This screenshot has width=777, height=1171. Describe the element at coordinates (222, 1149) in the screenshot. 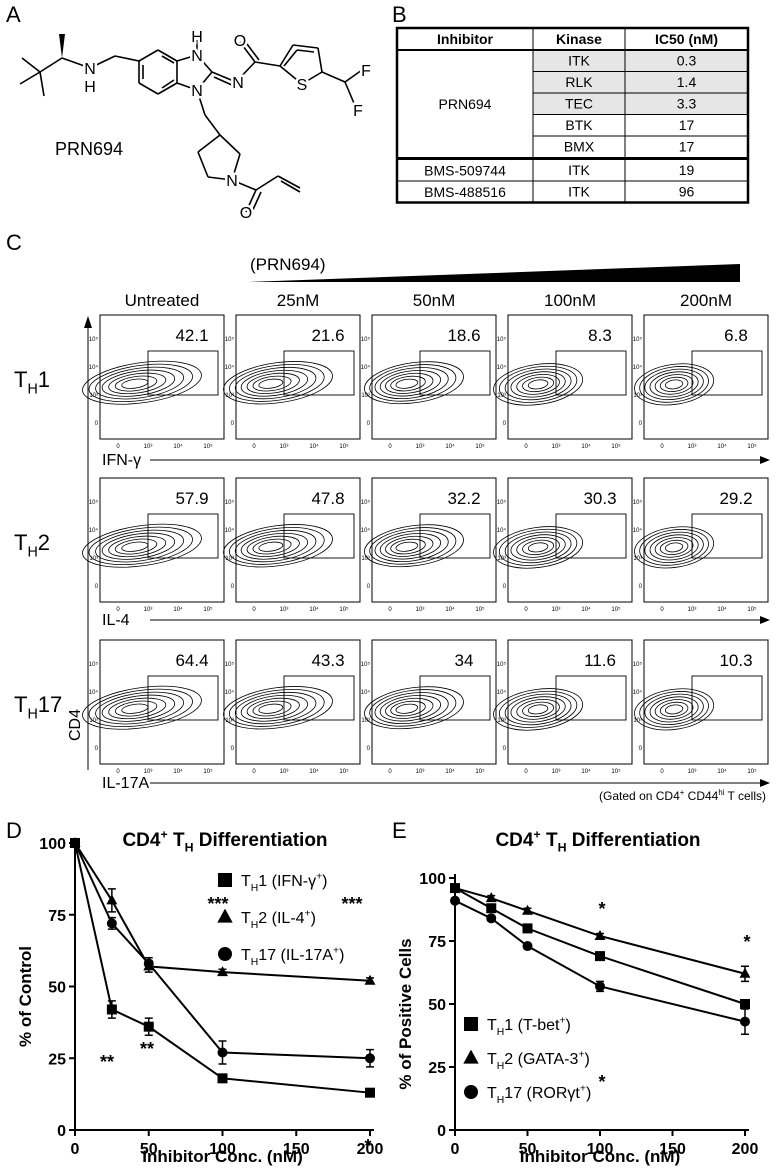

I see `x-tick-label: 100` at that location.